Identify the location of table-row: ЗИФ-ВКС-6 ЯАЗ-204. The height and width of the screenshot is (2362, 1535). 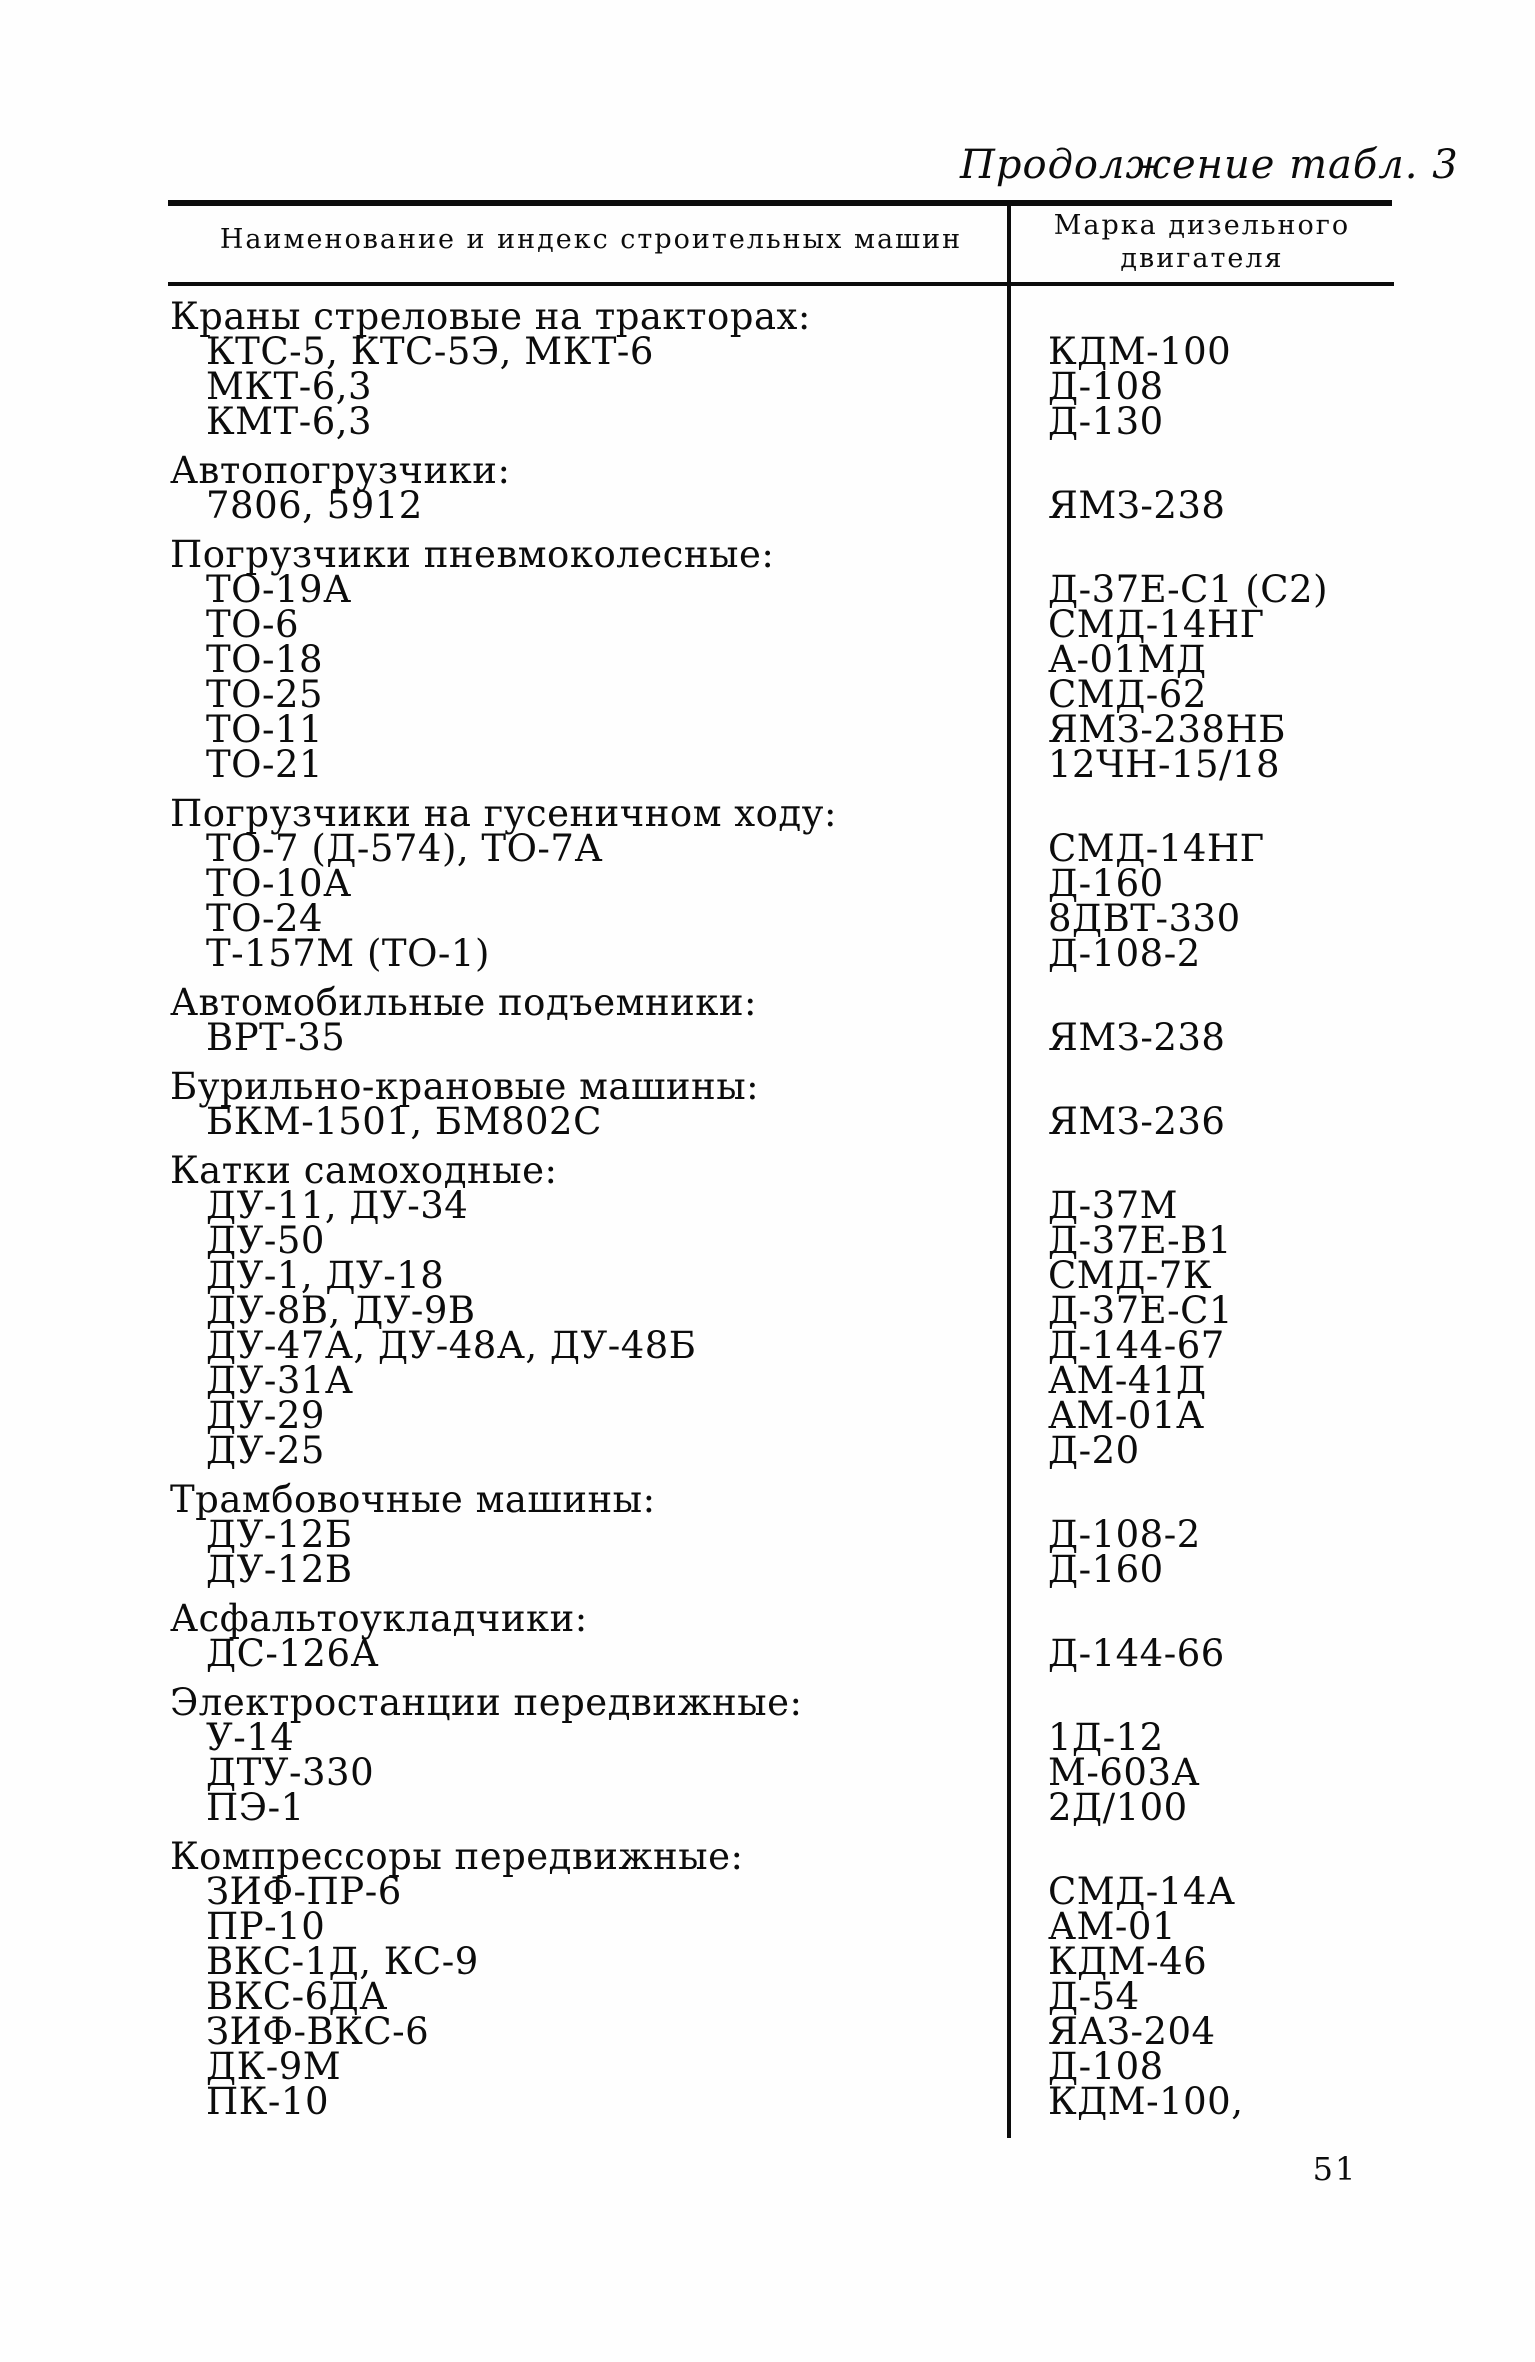
(781, 2031).